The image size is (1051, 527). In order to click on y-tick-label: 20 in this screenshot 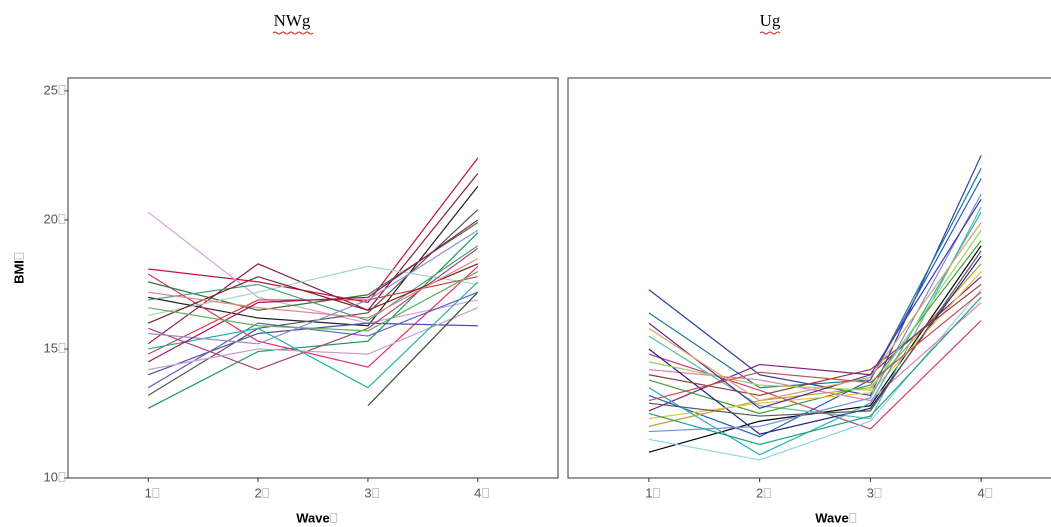, I will do `click(51, 218)`.